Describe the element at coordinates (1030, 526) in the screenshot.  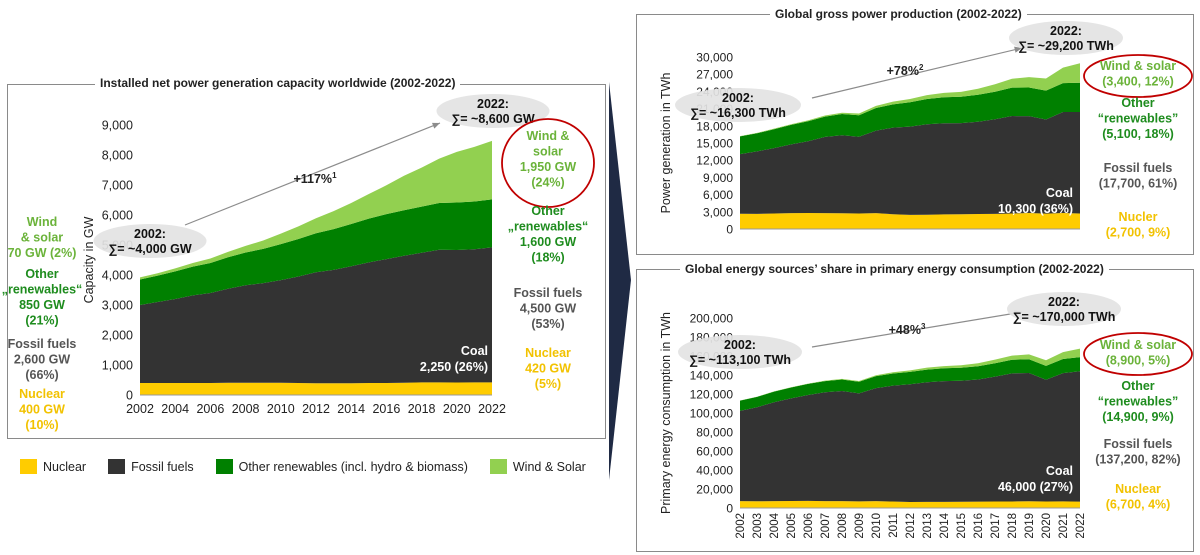
I see `x-tick-label: 2019` at that location.